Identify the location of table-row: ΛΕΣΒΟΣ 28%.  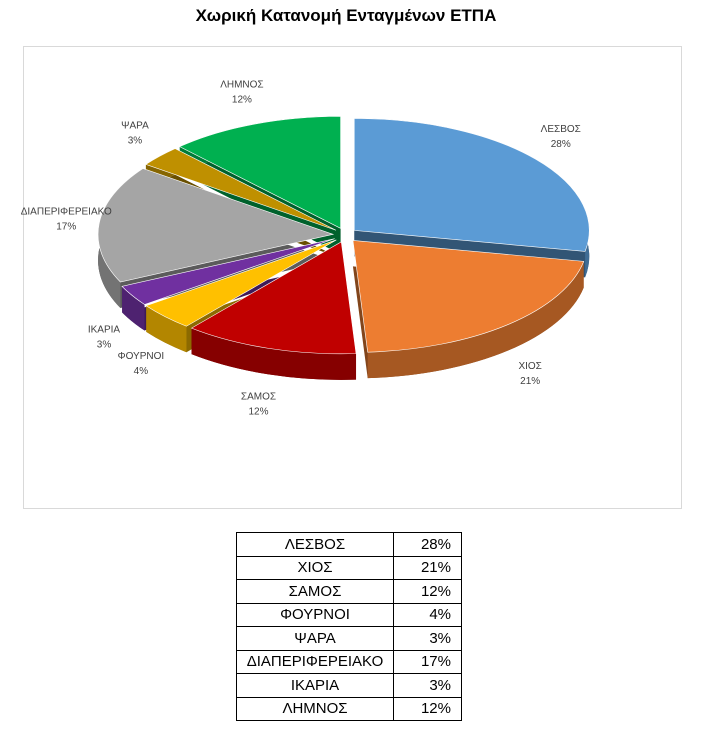
(349, 544).